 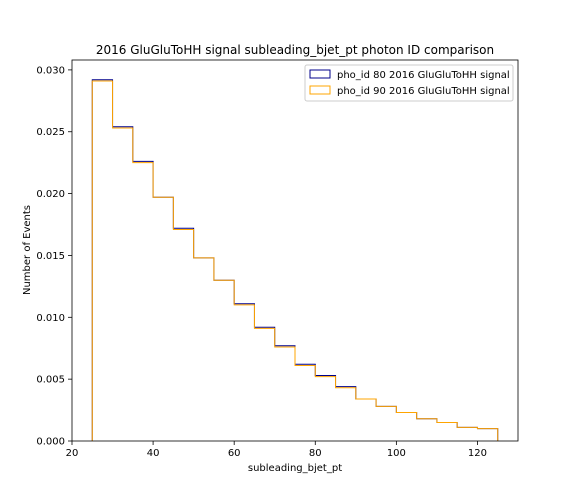 I want to click on y-tick-label: 0.005, so click(x=50, y=380).